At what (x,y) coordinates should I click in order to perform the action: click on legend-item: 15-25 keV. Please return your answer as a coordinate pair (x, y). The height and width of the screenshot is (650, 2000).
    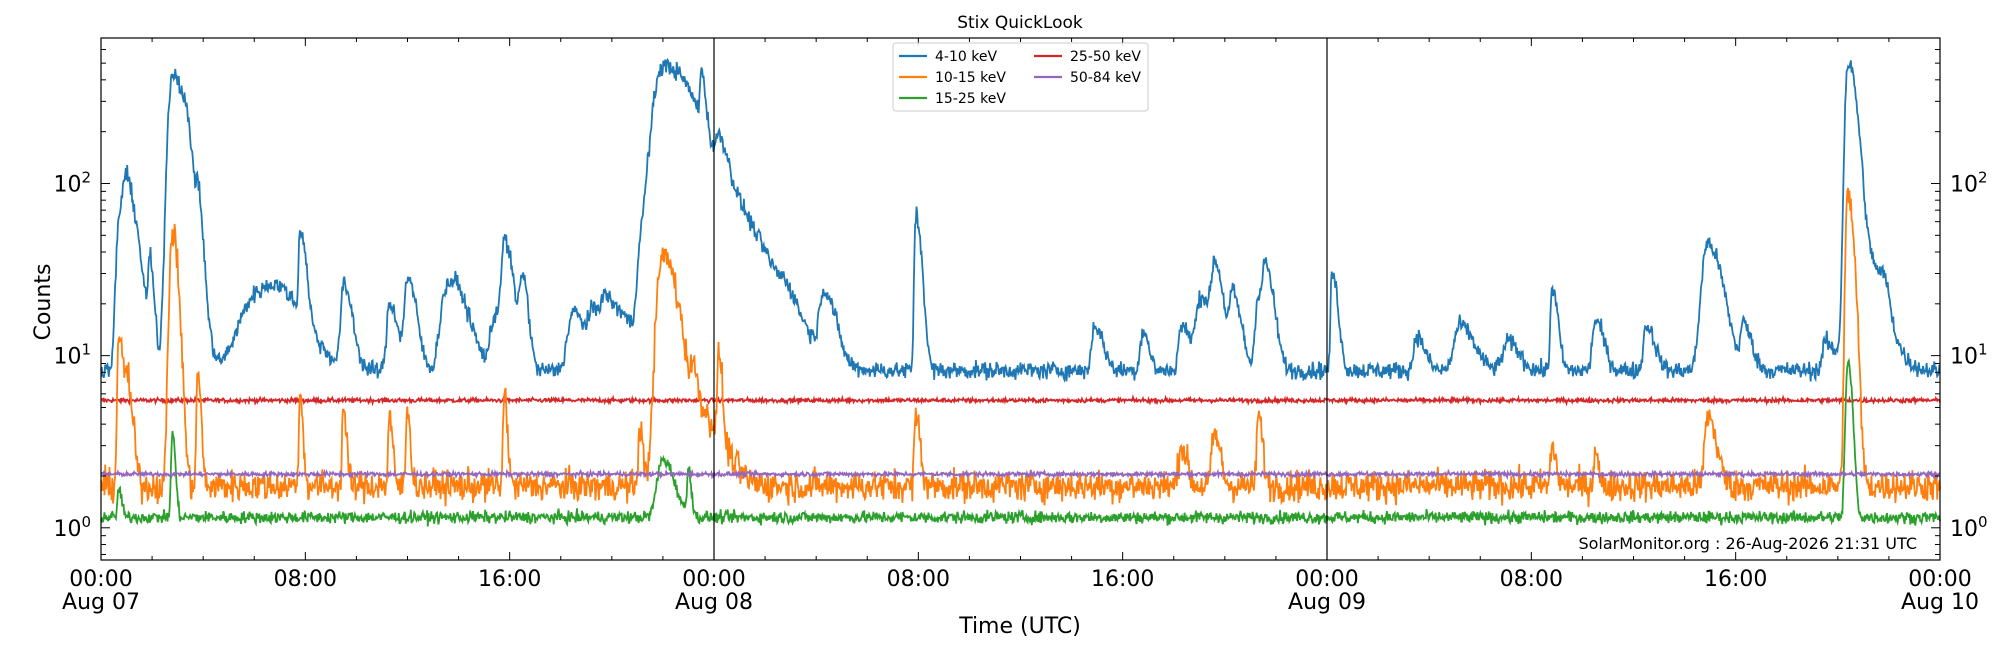
    Looking at the image, I should click on (952, 99).